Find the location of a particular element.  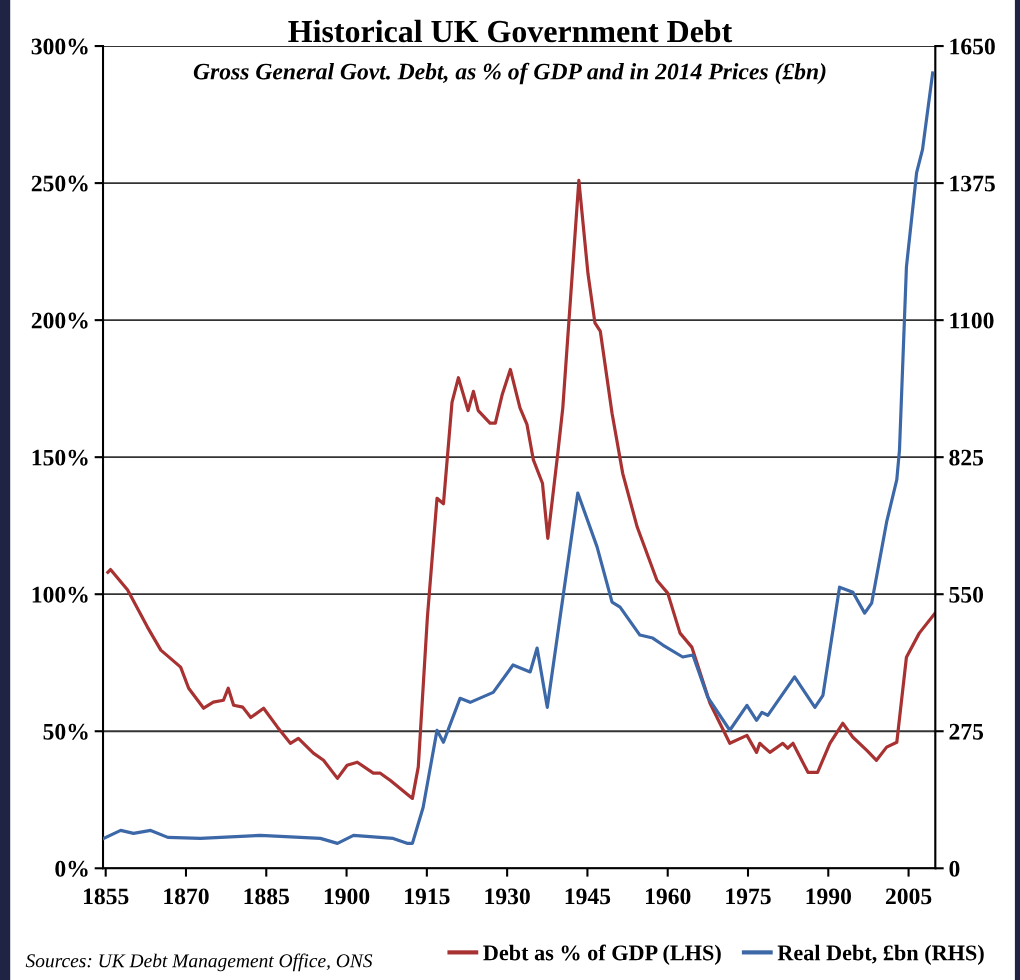

y-tick-label: 200% is located at coordinates (59, 320).